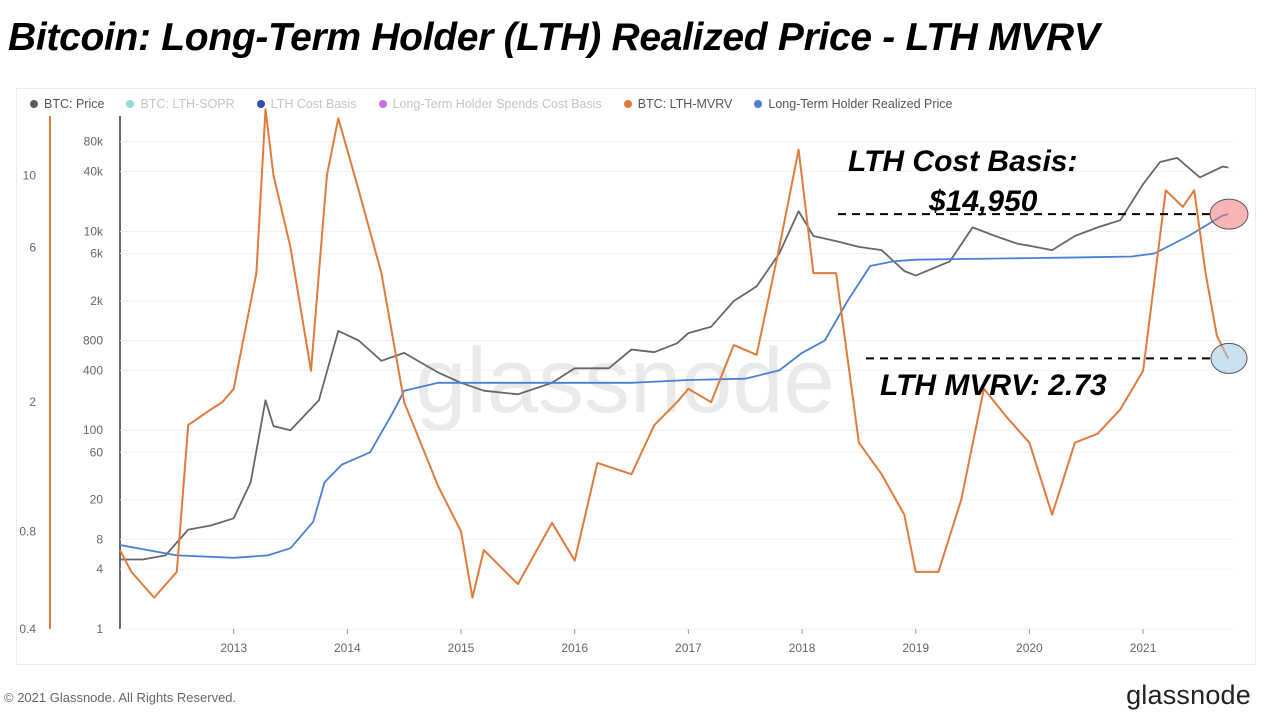 Image resolution: width=1273 pixels, height=728 pixels. What do you see at coordinates (1229, 358) in the screenshot?
I see `mvrv-marker` at bounding box center [1229, 358].